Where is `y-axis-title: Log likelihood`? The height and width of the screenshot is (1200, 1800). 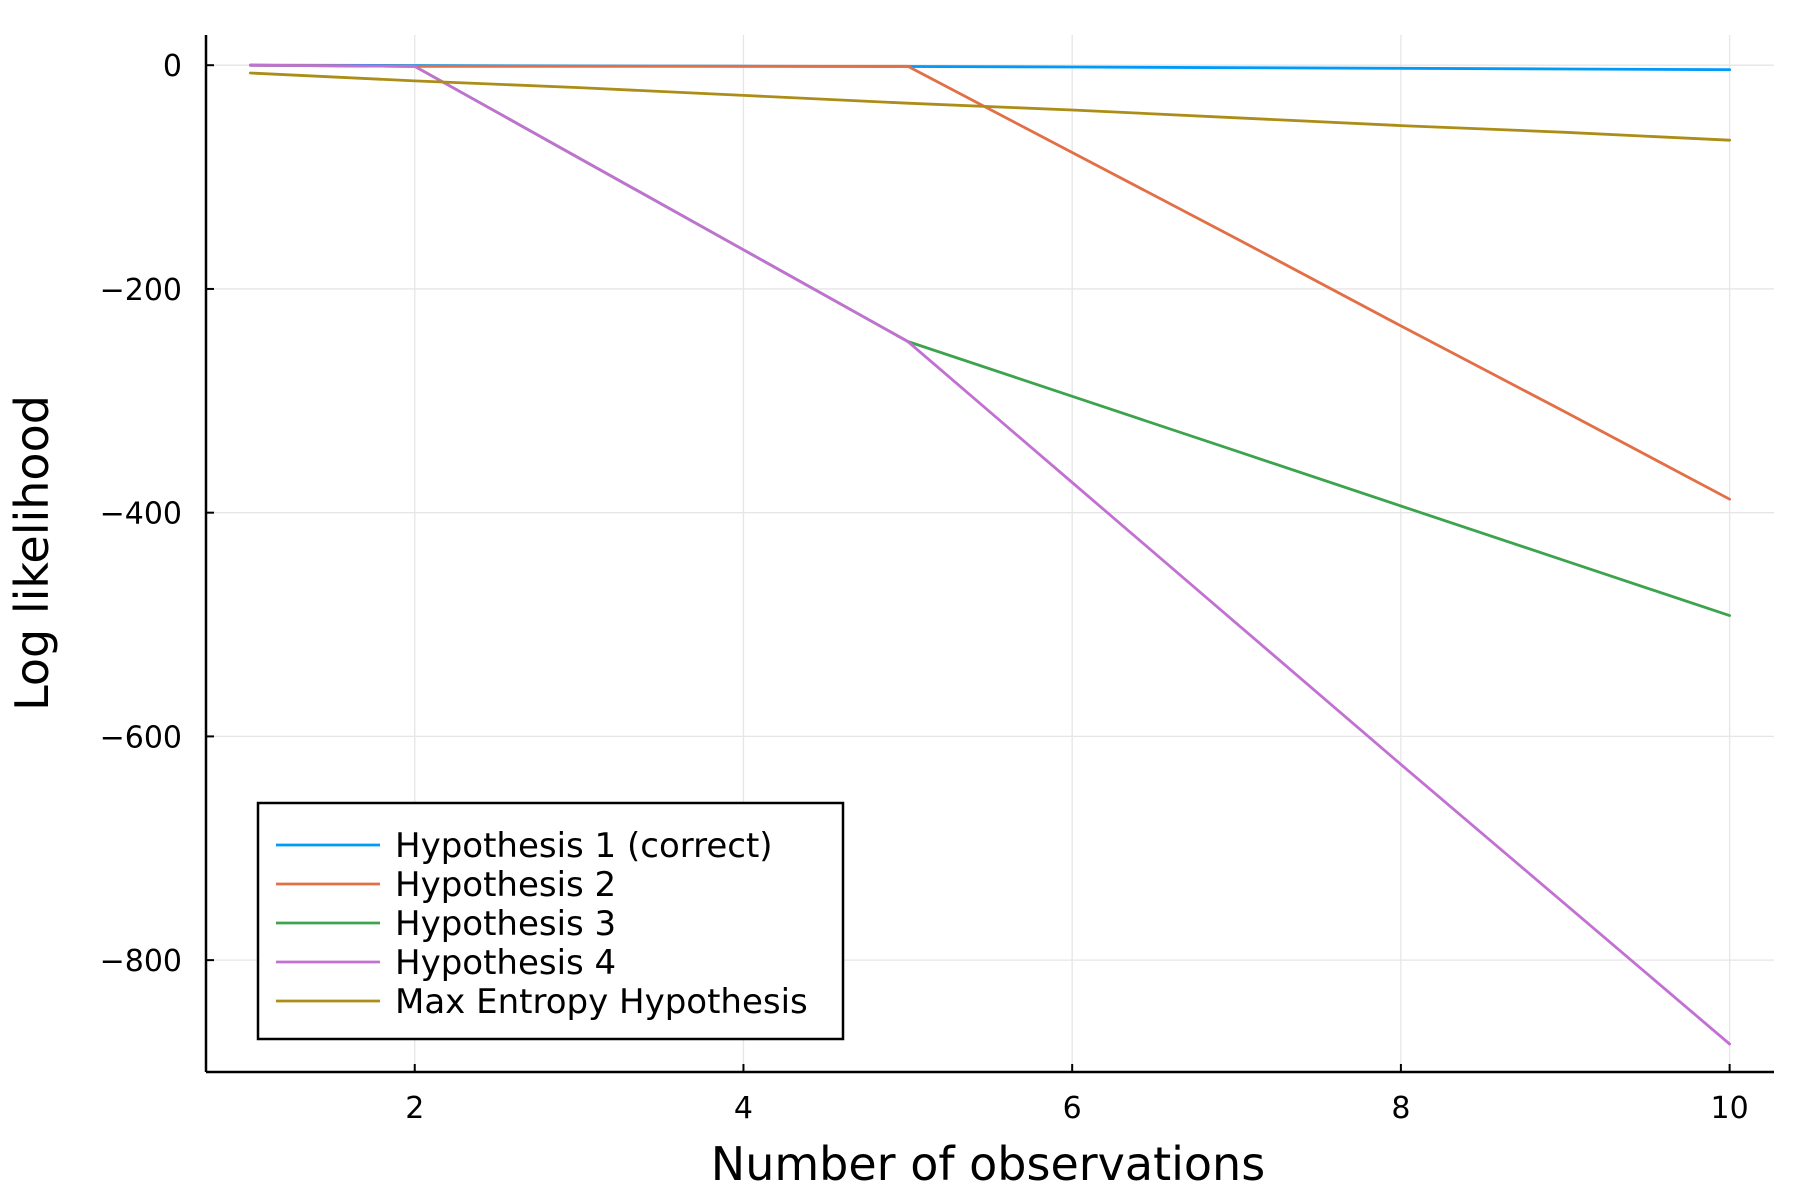 y-axis-title: Log likelihood is located at coordinates (32, 553).